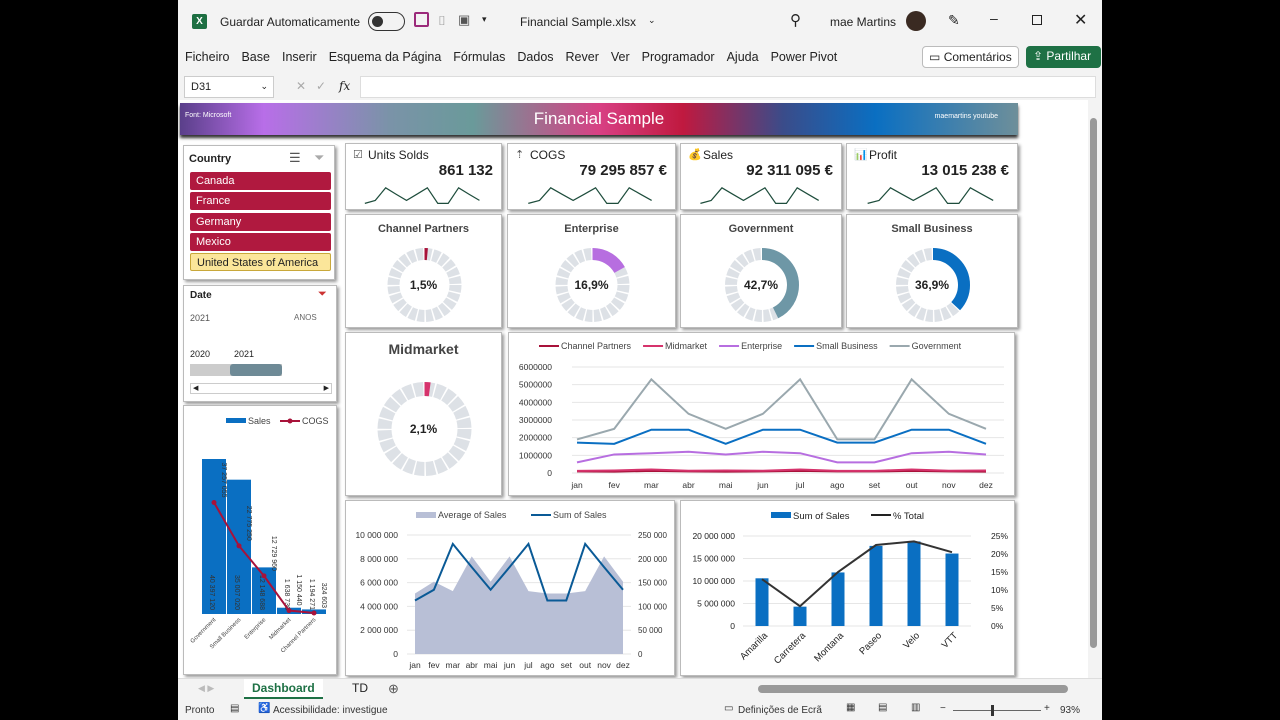 Image resolution: width=1280 pixels, height=720 pixels. Describe the element at coordinates (305, 317) in the screenshot. I see `timeline-level-dropdown: ANOS` at that location.